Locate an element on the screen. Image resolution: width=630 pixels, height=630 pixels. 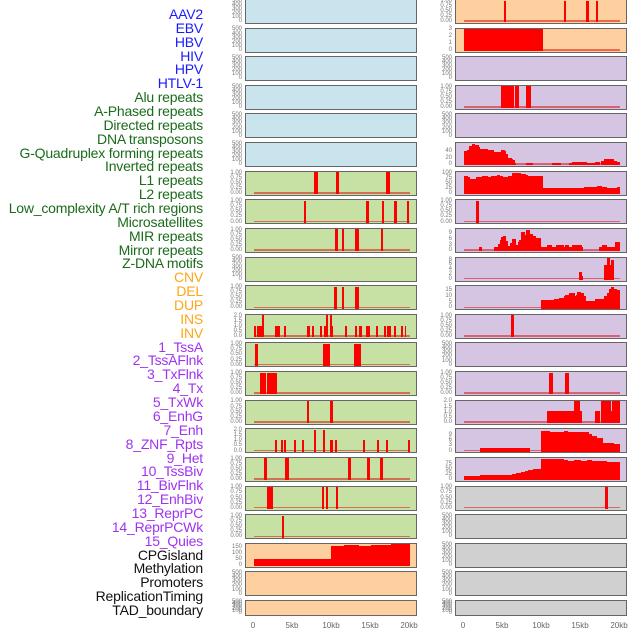
track-label: HTLV-1 is located at coordinates (180, 83).